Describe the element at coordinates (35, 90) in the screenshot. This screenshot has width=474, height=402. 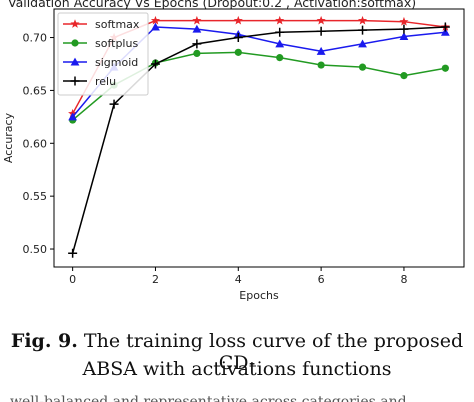
I see `y-tick-label: 0.65` at that location.